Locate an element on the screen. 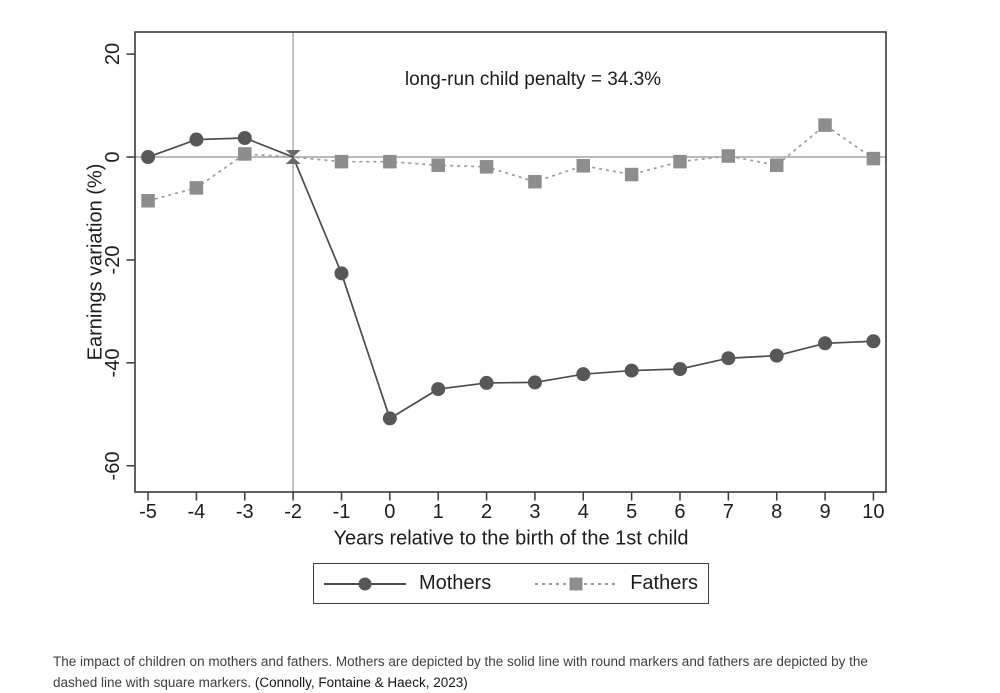  x-tick-label: 9 is located at coordinates (825, 512).